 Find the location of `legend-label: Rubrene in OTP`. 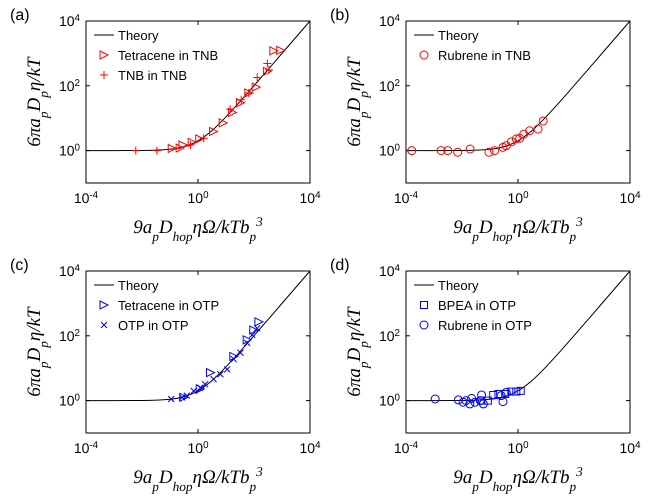

legend-label: Rubrene in OTP is located at coordinates (485, 325).